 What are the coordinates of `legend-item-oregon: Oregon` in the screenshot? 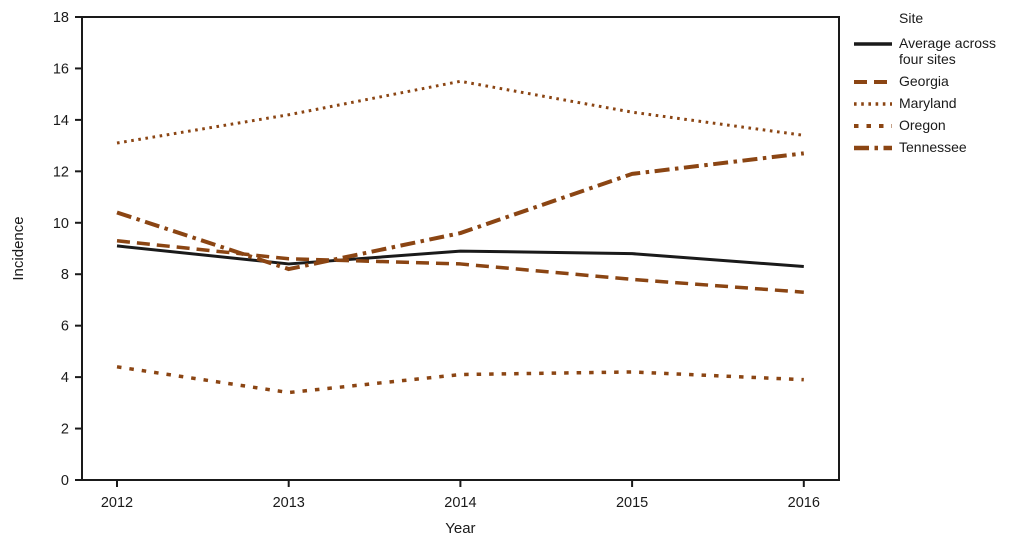 It's located at (935, 125).